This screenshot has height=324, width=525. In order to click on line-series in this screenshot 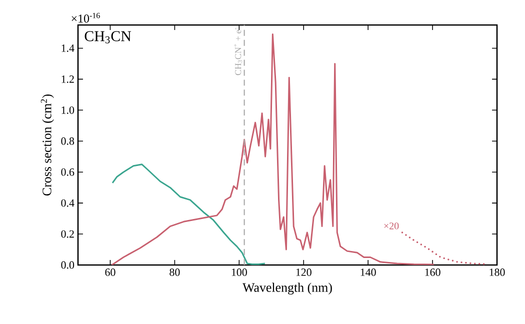, I will do `click(189, 214)`.